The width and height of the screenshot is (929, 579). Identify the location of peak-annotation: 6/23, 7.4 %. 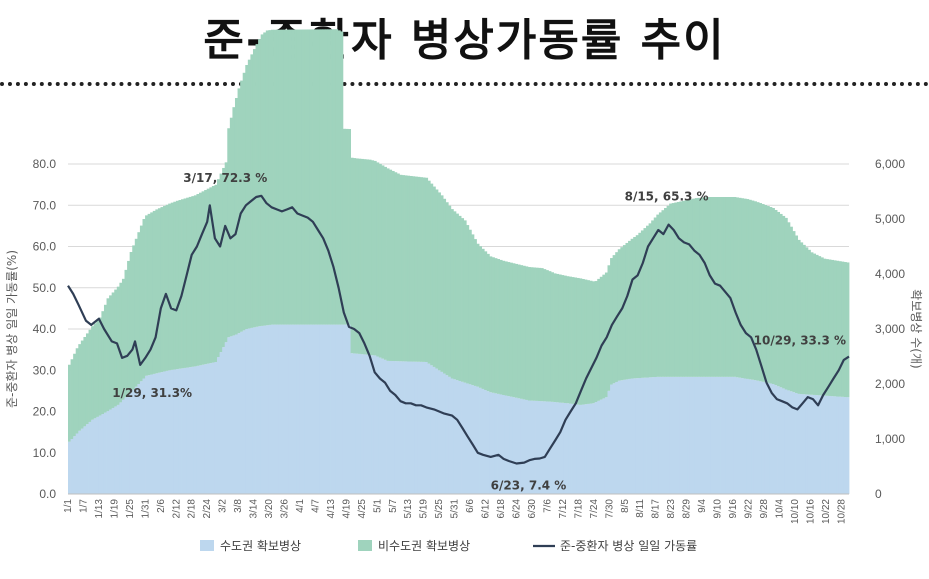
(529, 486).